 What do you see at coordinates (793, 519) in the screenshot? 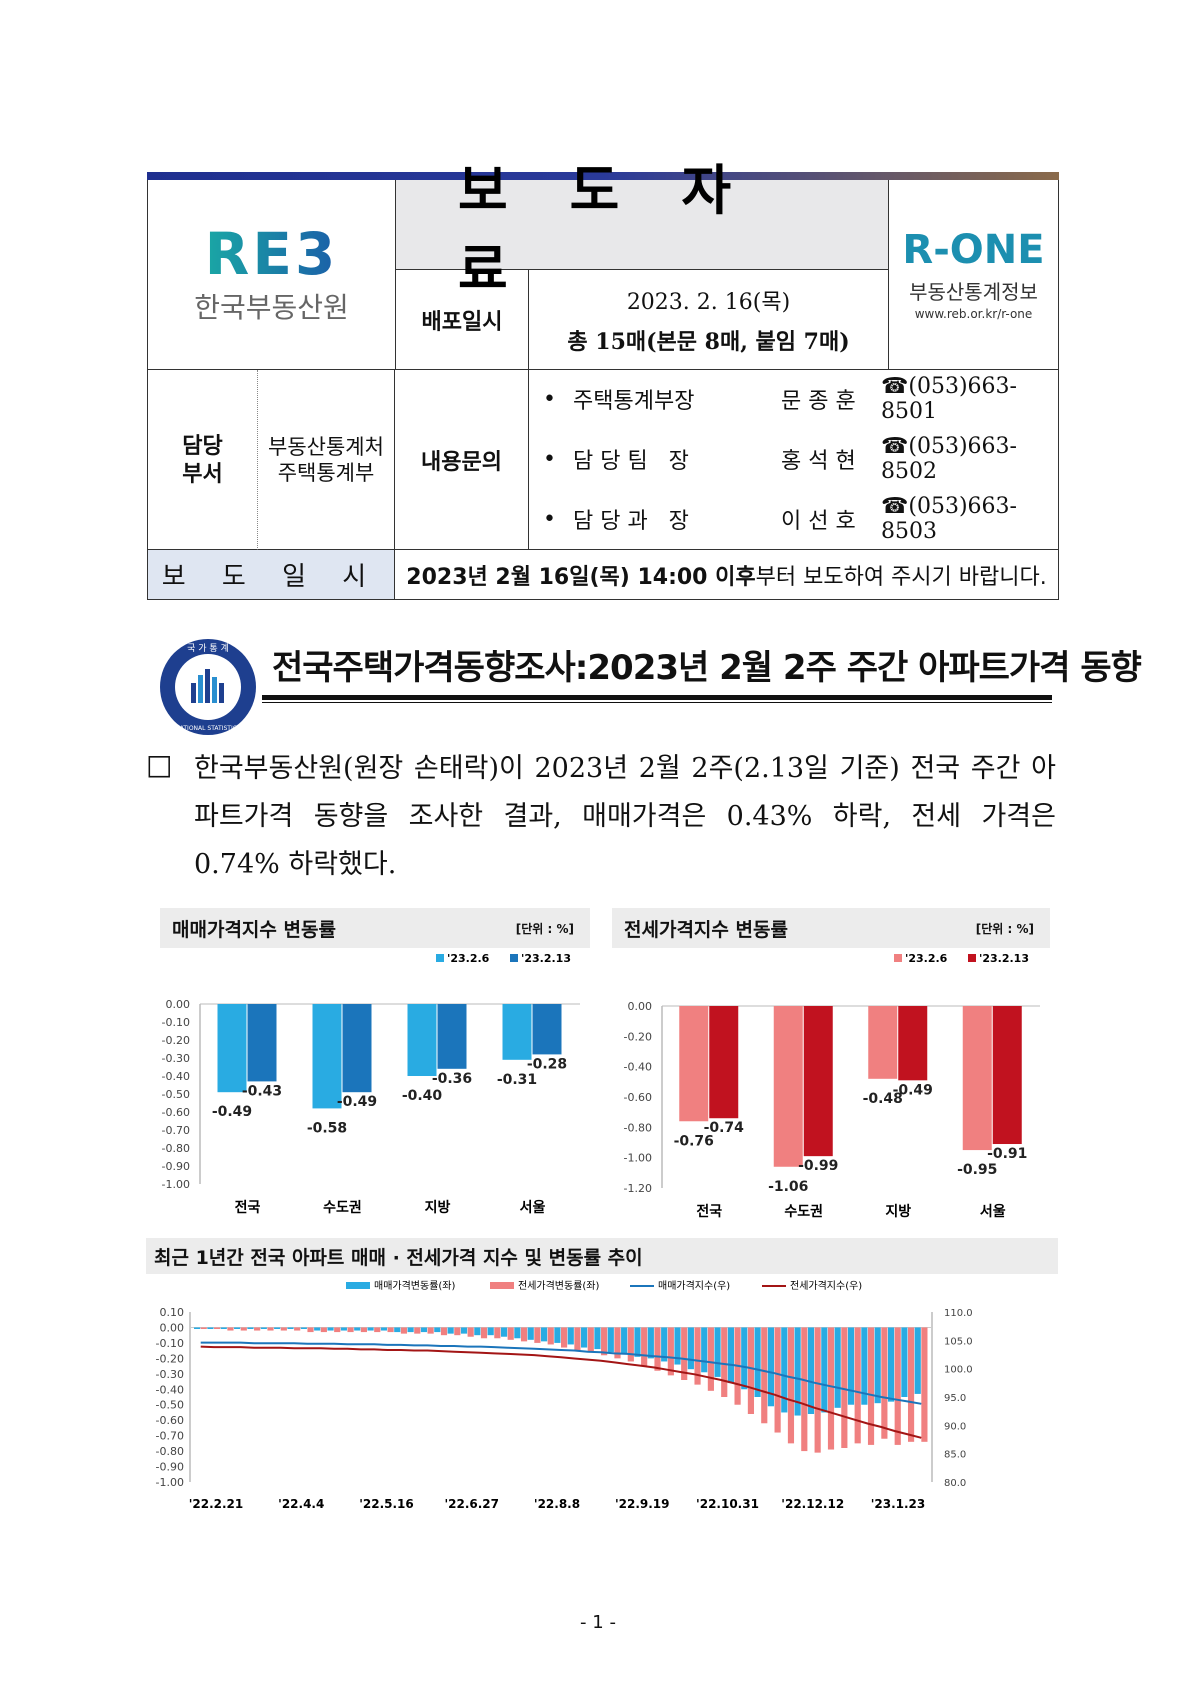
I see `contact-row: • 담 당 과 장 이 선 호 ☎(053)663-8503` at bounding box center [793, 519].